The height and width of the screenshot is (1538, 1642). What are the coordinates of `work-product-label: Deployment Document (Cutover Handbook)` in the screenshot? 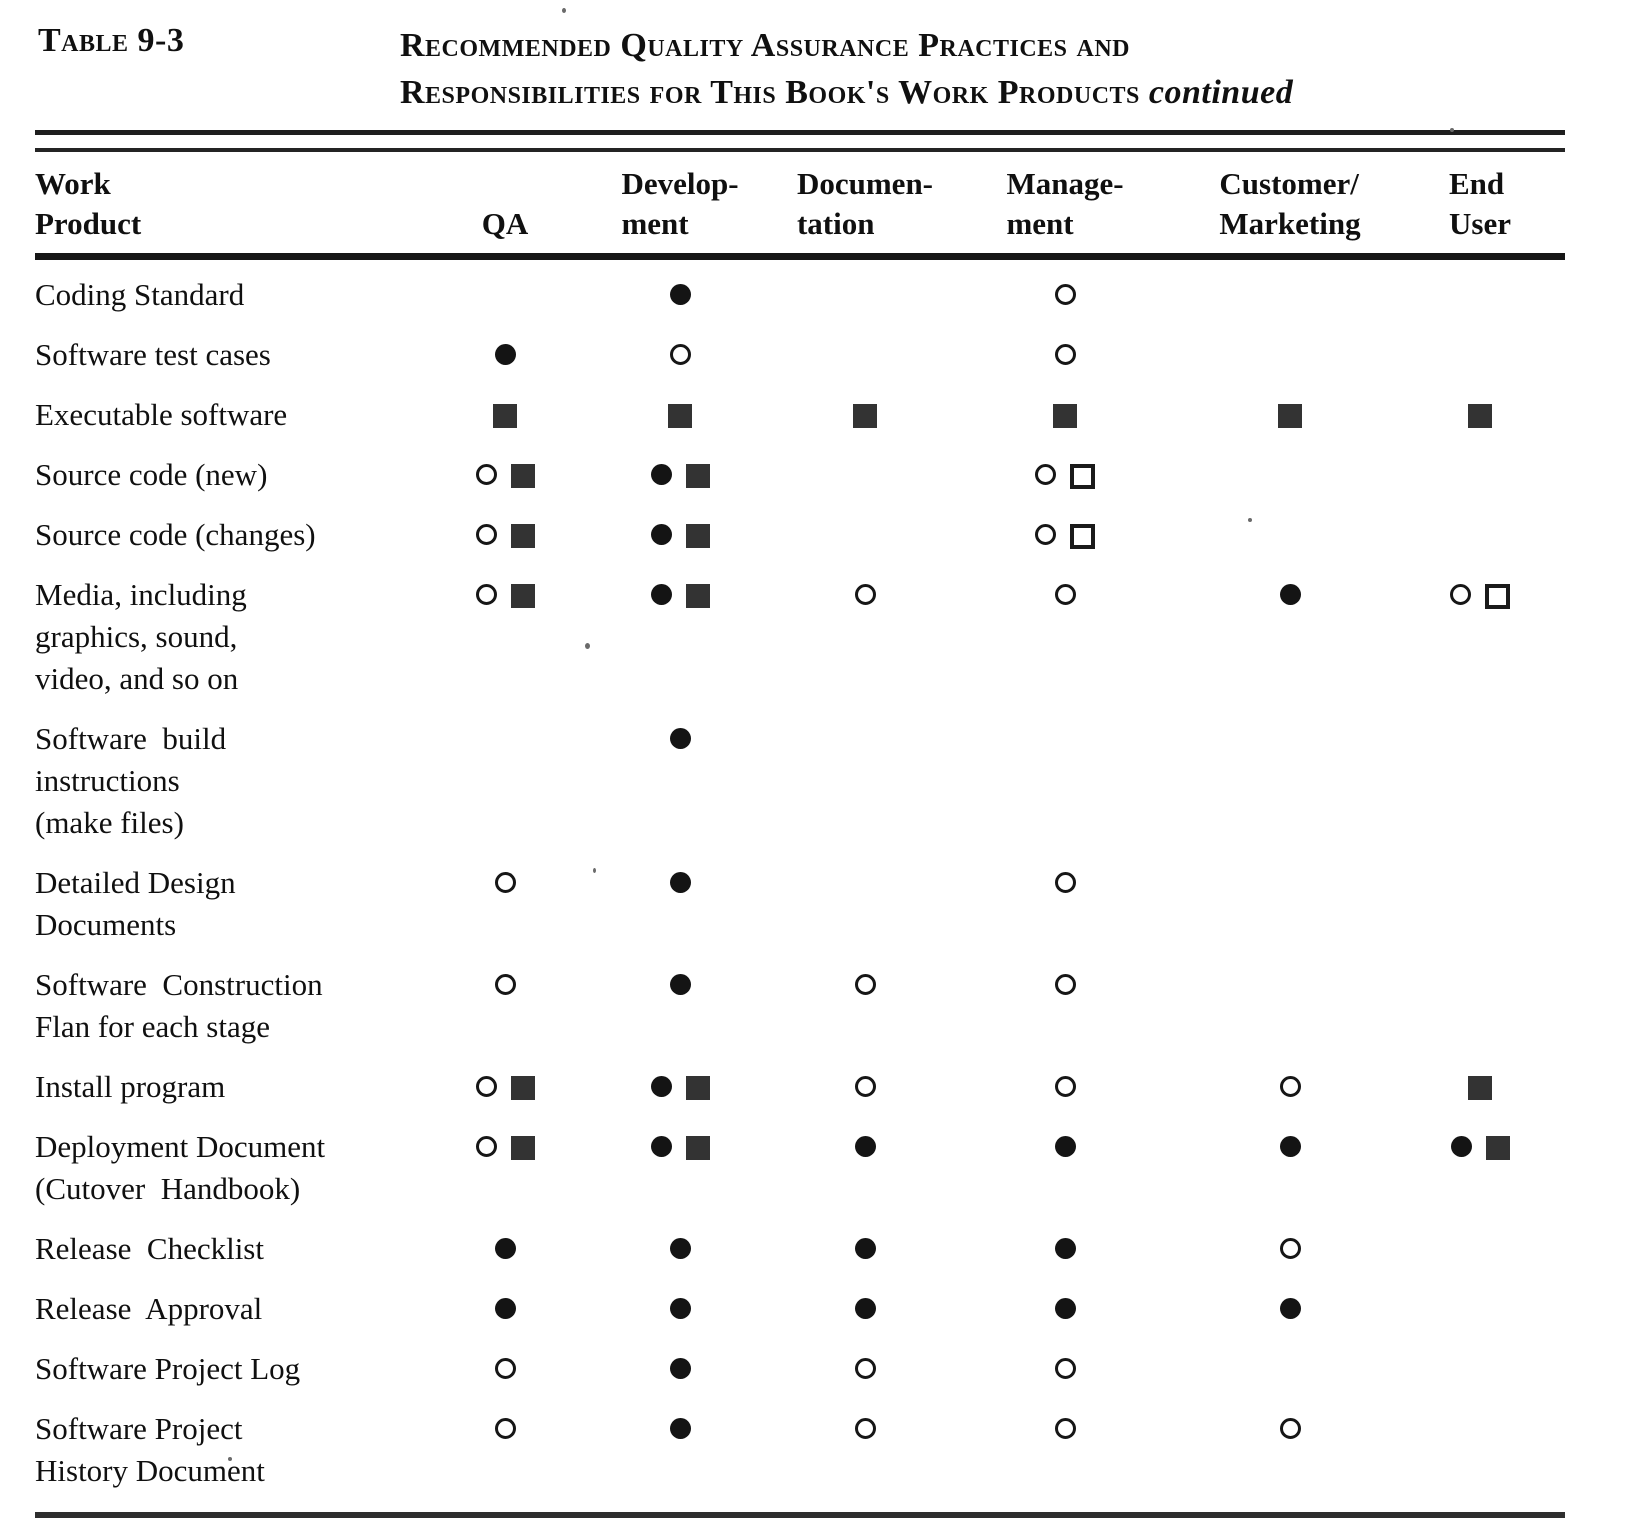 It's located at (180, 1167).